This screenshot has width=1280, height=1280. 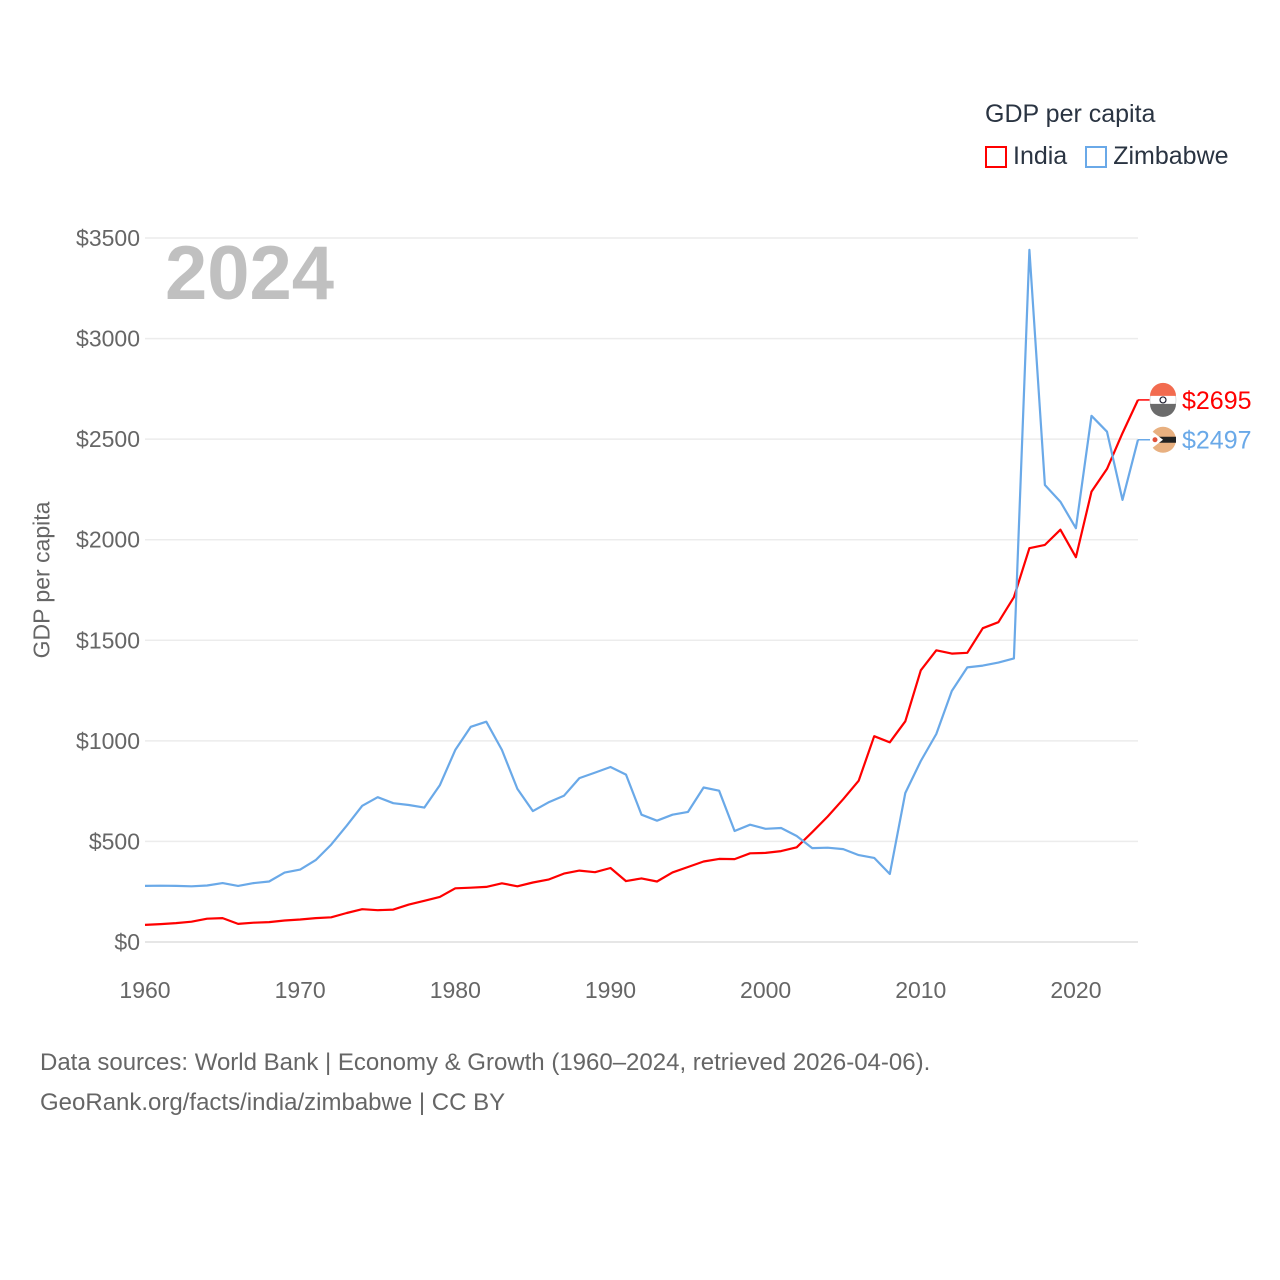 I want to click on x-tick-label: 2010, so click(x=920, y=990).